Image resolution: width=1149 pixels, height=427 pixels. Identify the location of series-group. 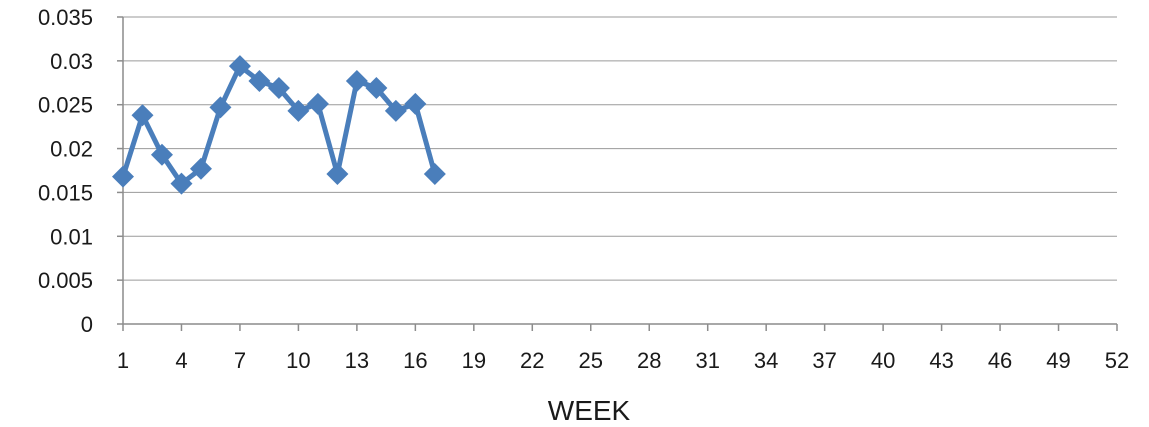
(279, 125).